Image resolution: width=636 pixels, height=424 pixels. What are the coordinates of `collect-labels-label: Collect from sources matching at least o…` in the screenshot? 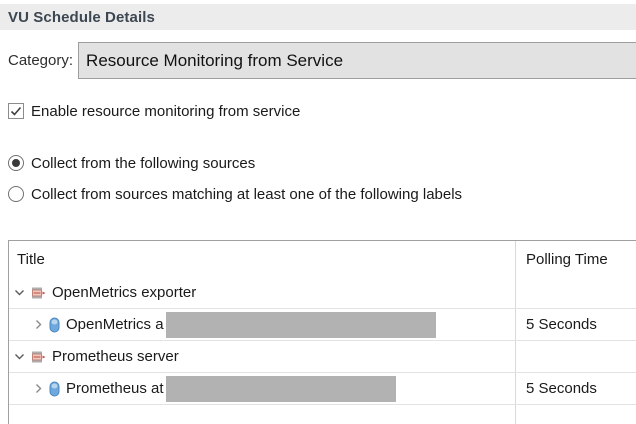 It's located at (247, 194).